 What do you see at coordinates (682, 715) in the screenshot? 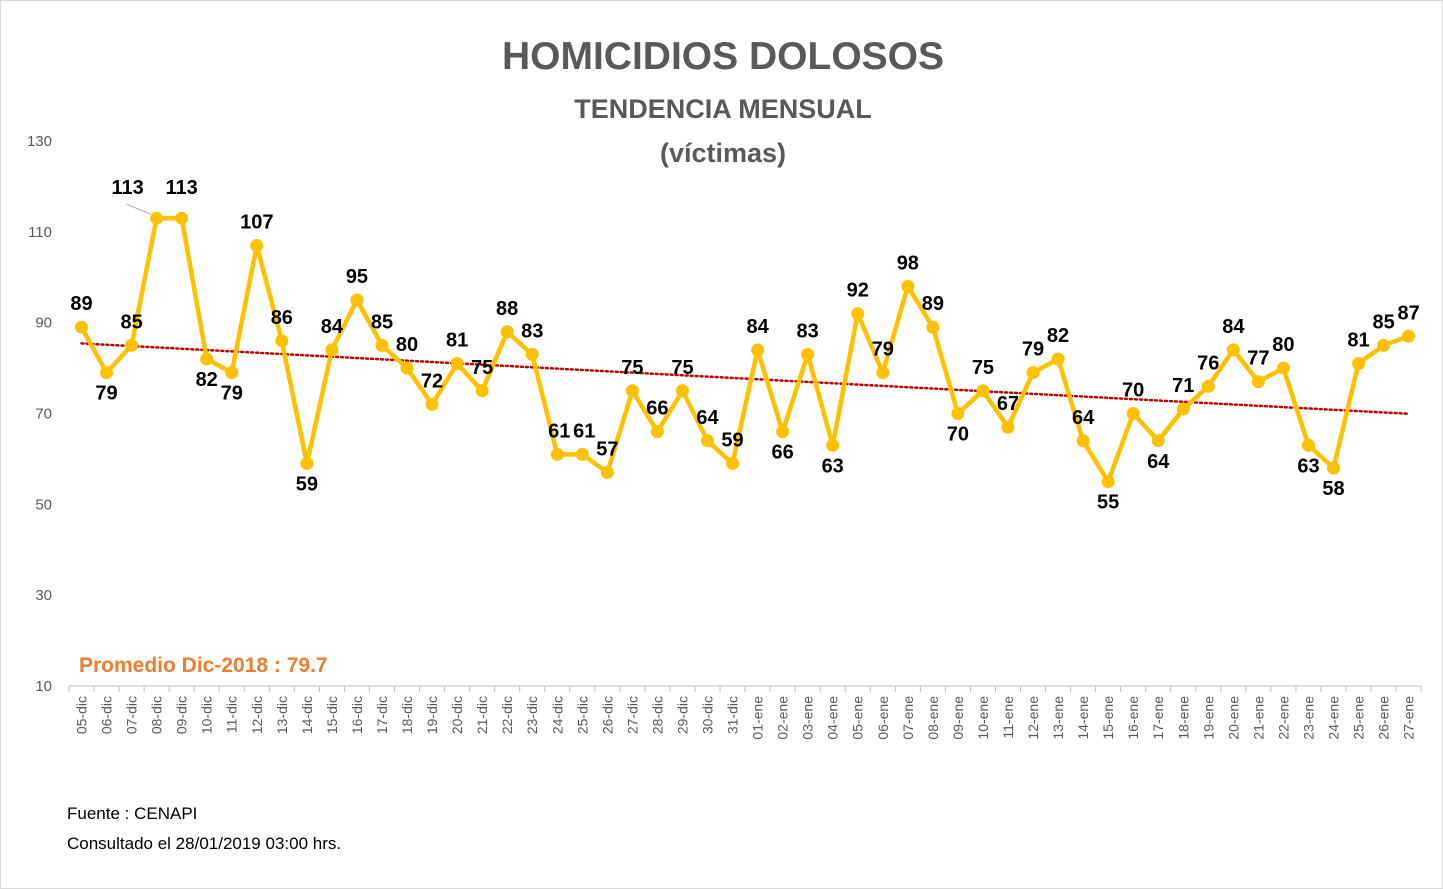
I see `x-tick-label: 29-dic` at bounding box center [682, 715].